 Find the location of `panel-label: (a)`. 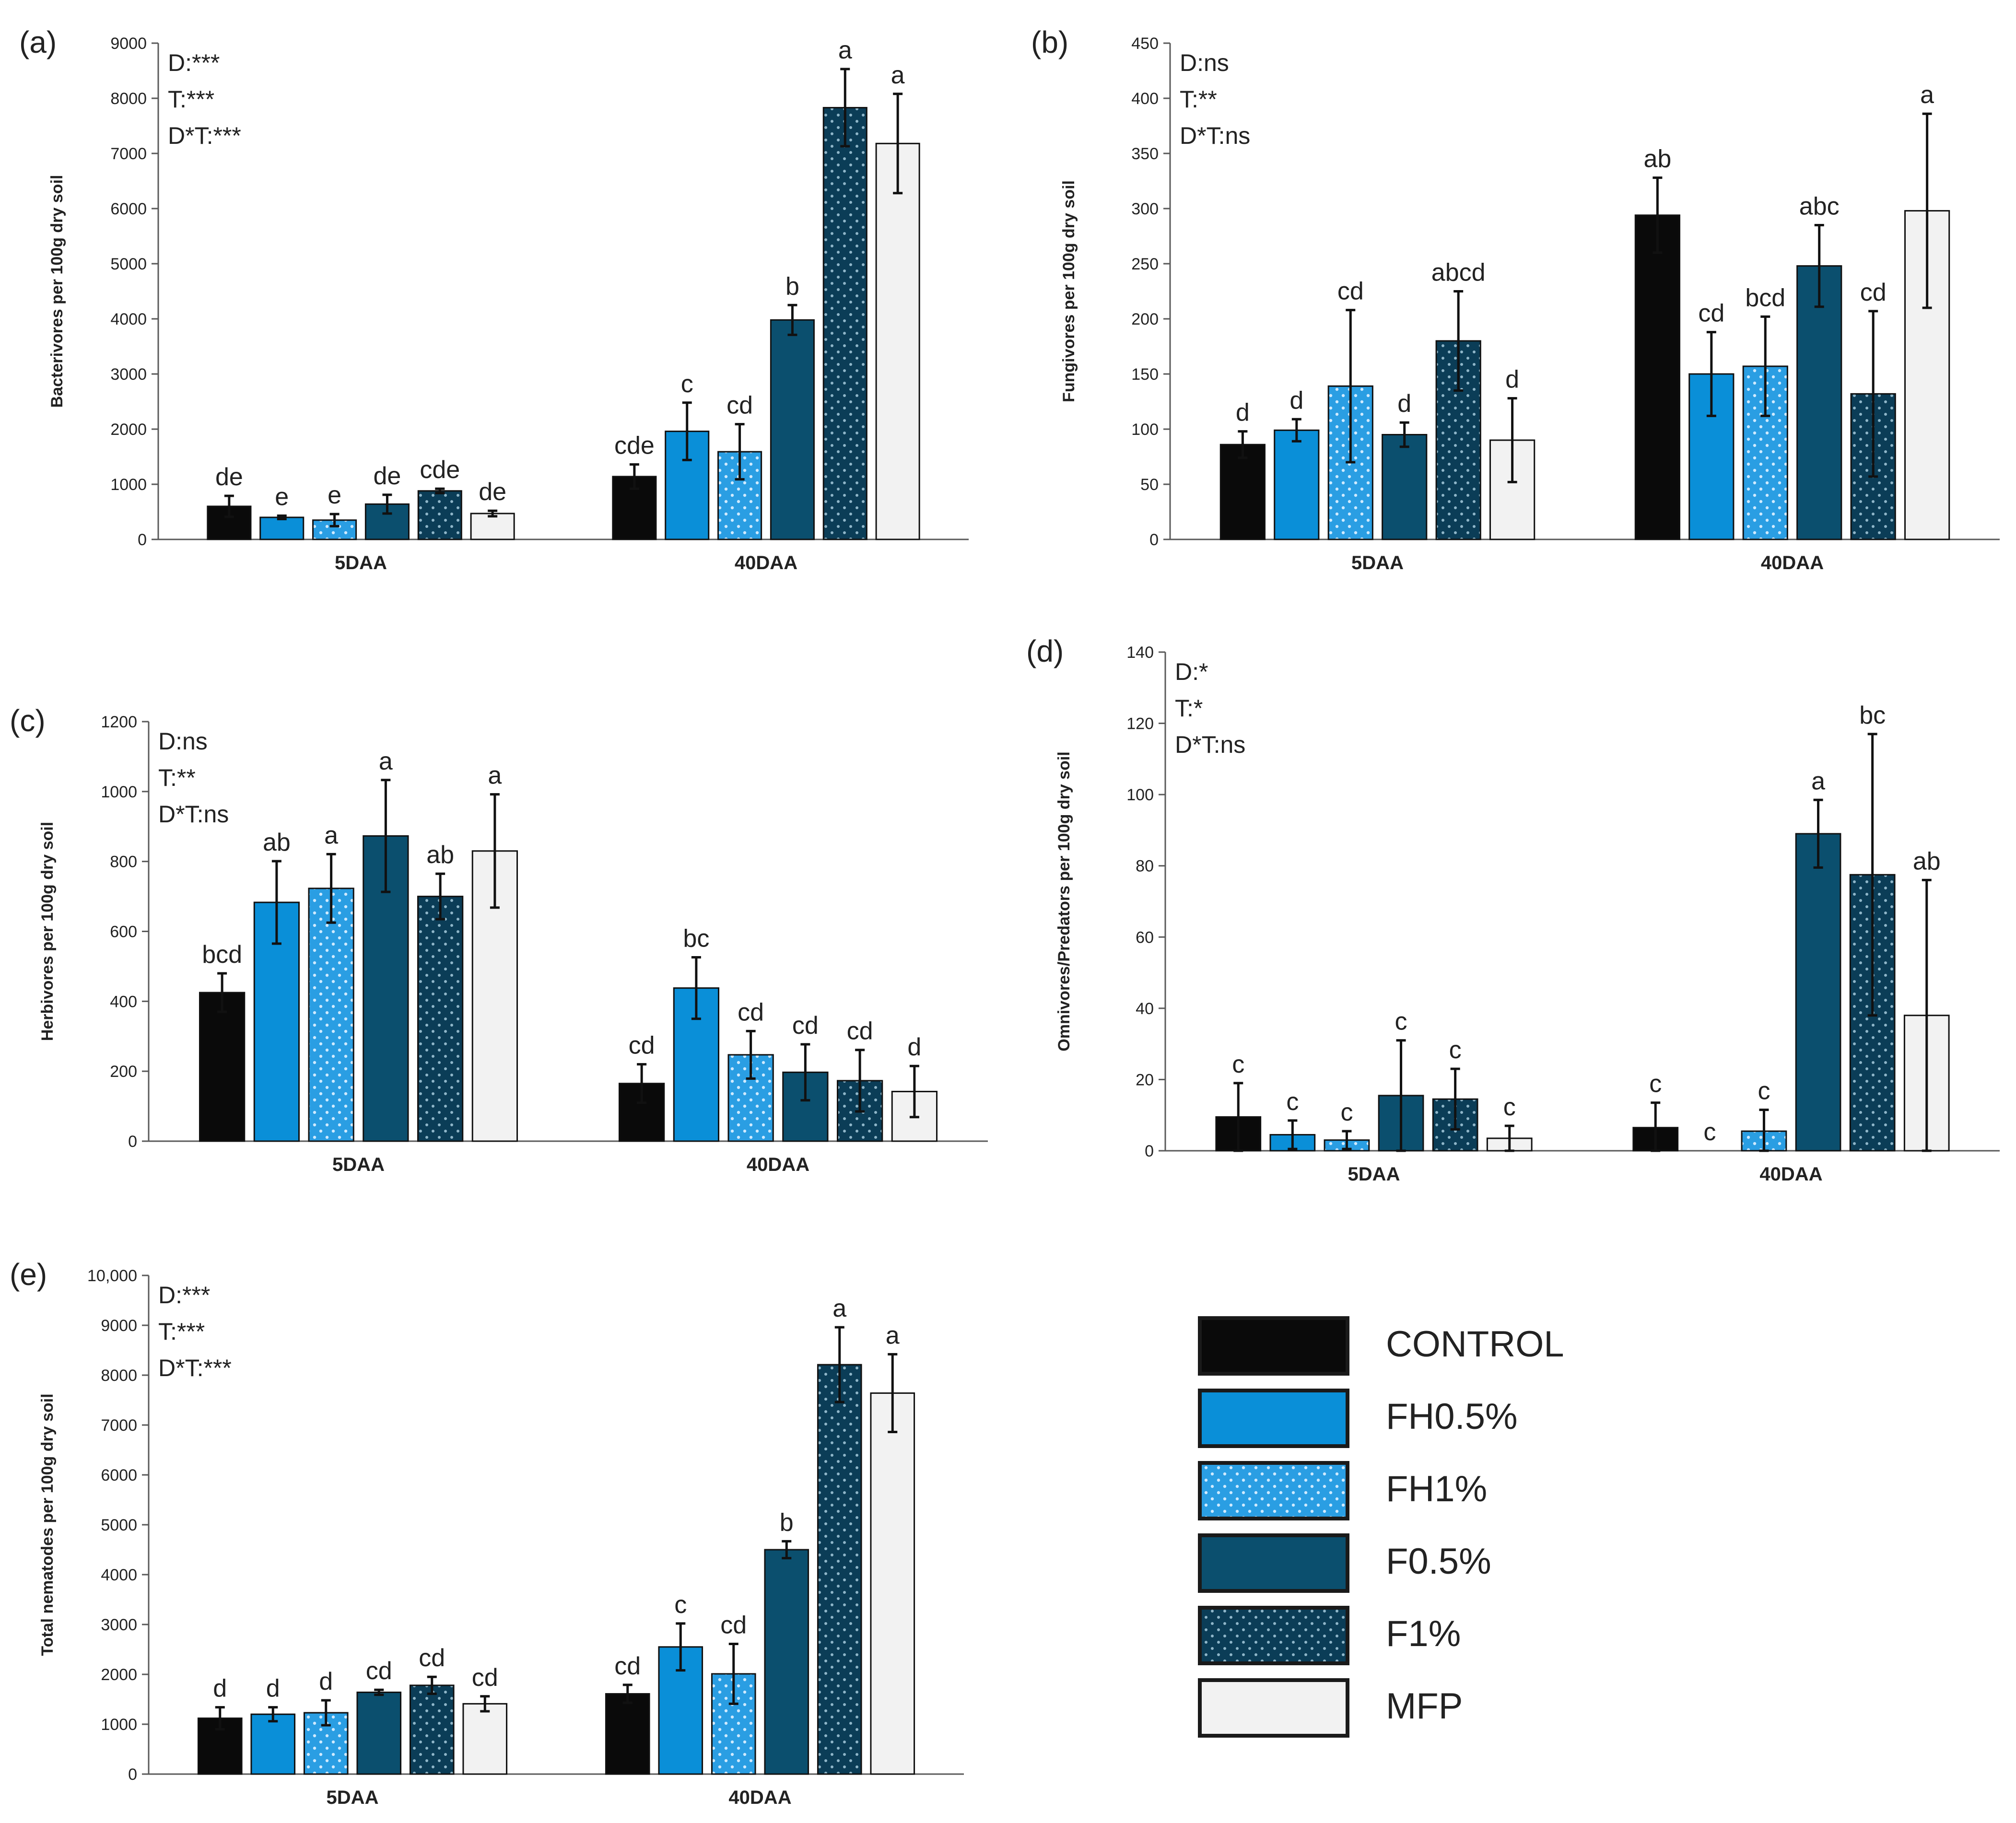

panel-label: (a) is located at coordinates (38, 42).